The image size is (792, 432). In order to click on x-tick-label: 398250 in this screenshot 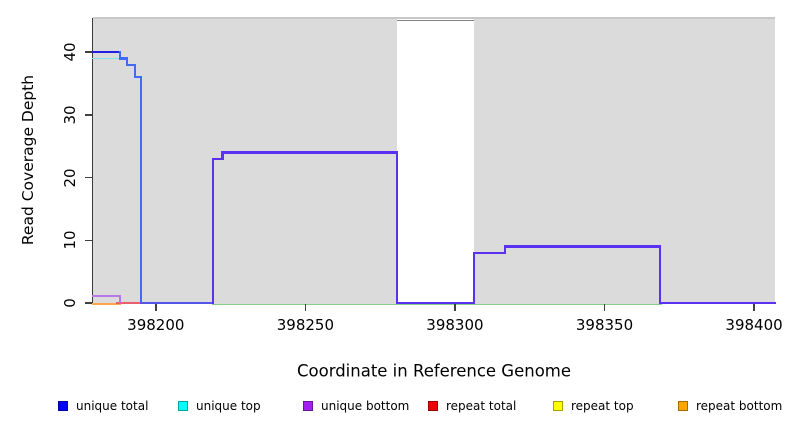, I will do `click(305, 324)`.